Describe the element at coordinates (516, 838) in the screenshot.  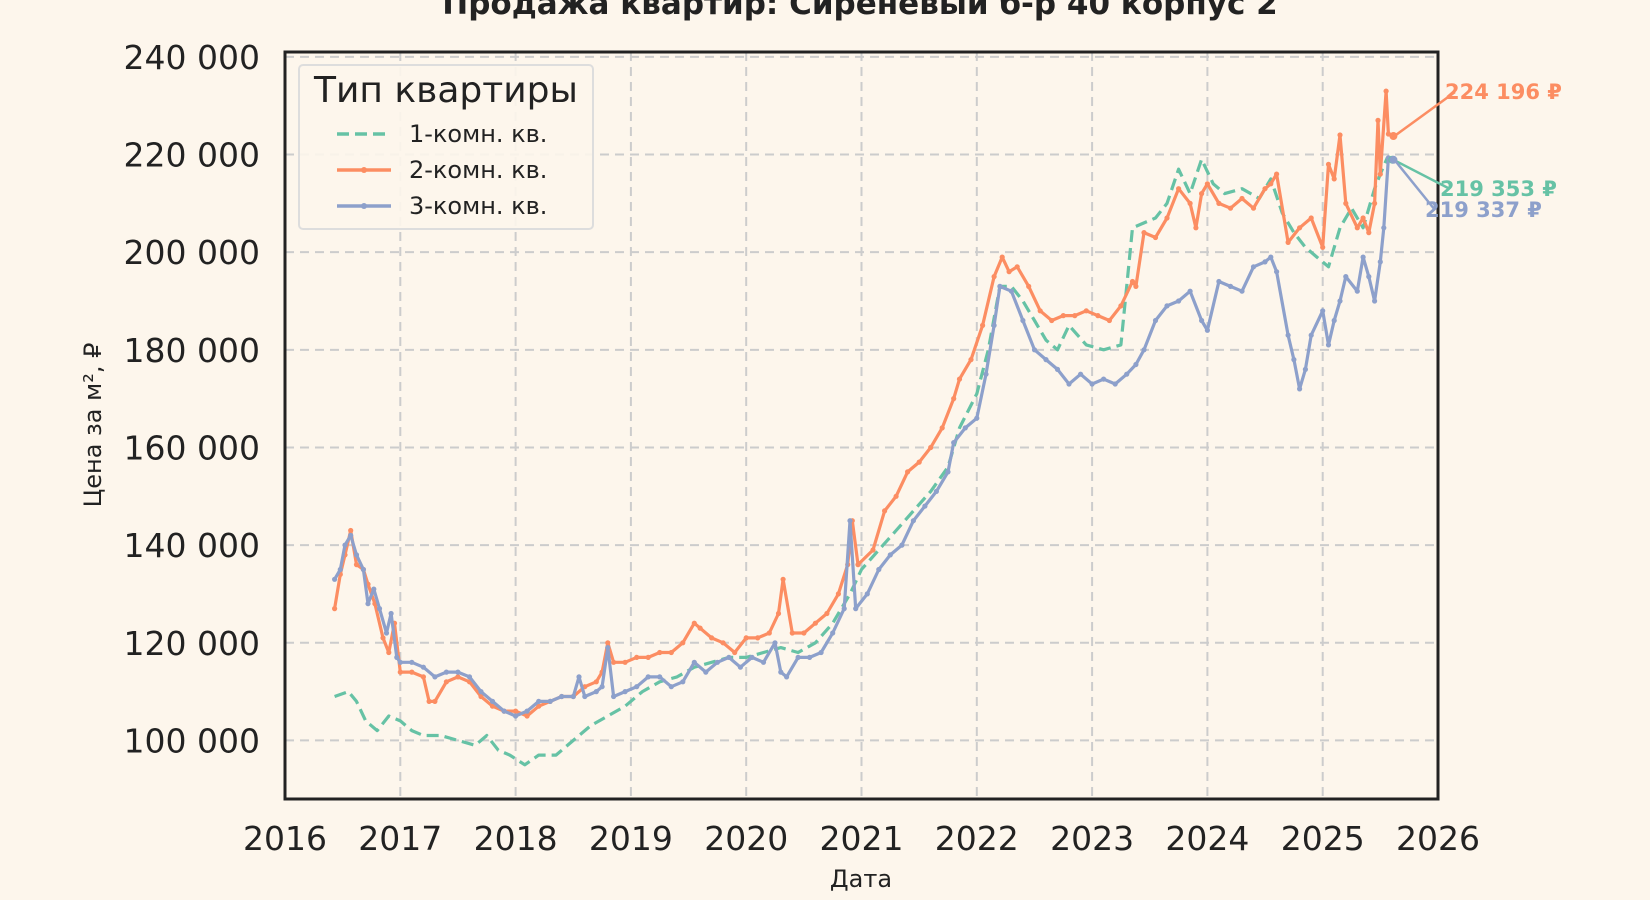
I see `x-tick-label: 2018` at that location.